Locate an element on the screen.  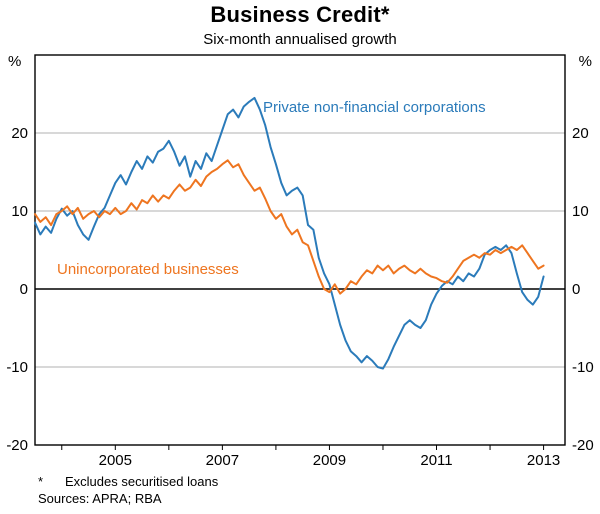
footnote: * Excludes securitised loans is located at coordinates (128, 481).